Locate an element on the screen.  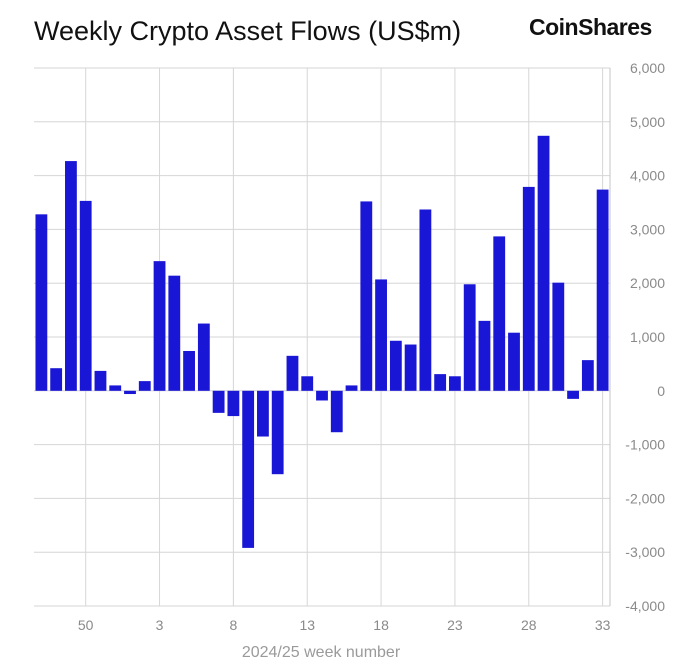
y-tick-label: -1,000 is located at coordinates (645, 445).